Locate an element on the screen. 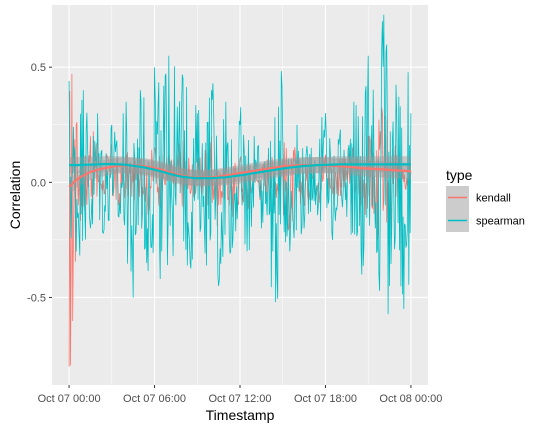  y-axis: -0.5 0.0 0.5 is located at coordinates (39, 183).